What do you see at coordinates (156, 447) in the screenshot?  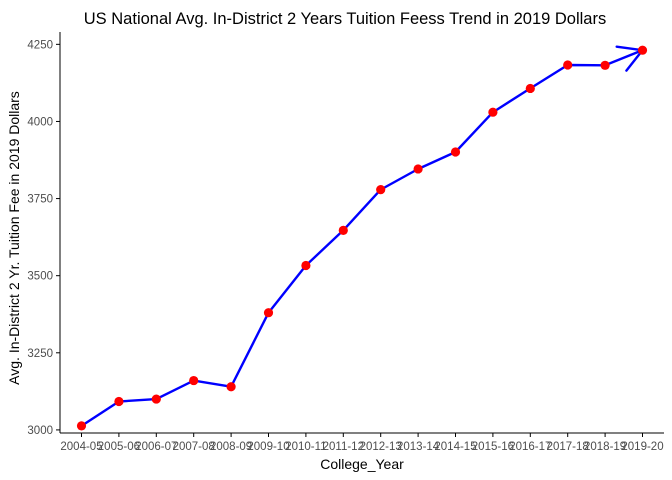 I see `x-tick-label: 2006-07` at bounding box center [156, 447].